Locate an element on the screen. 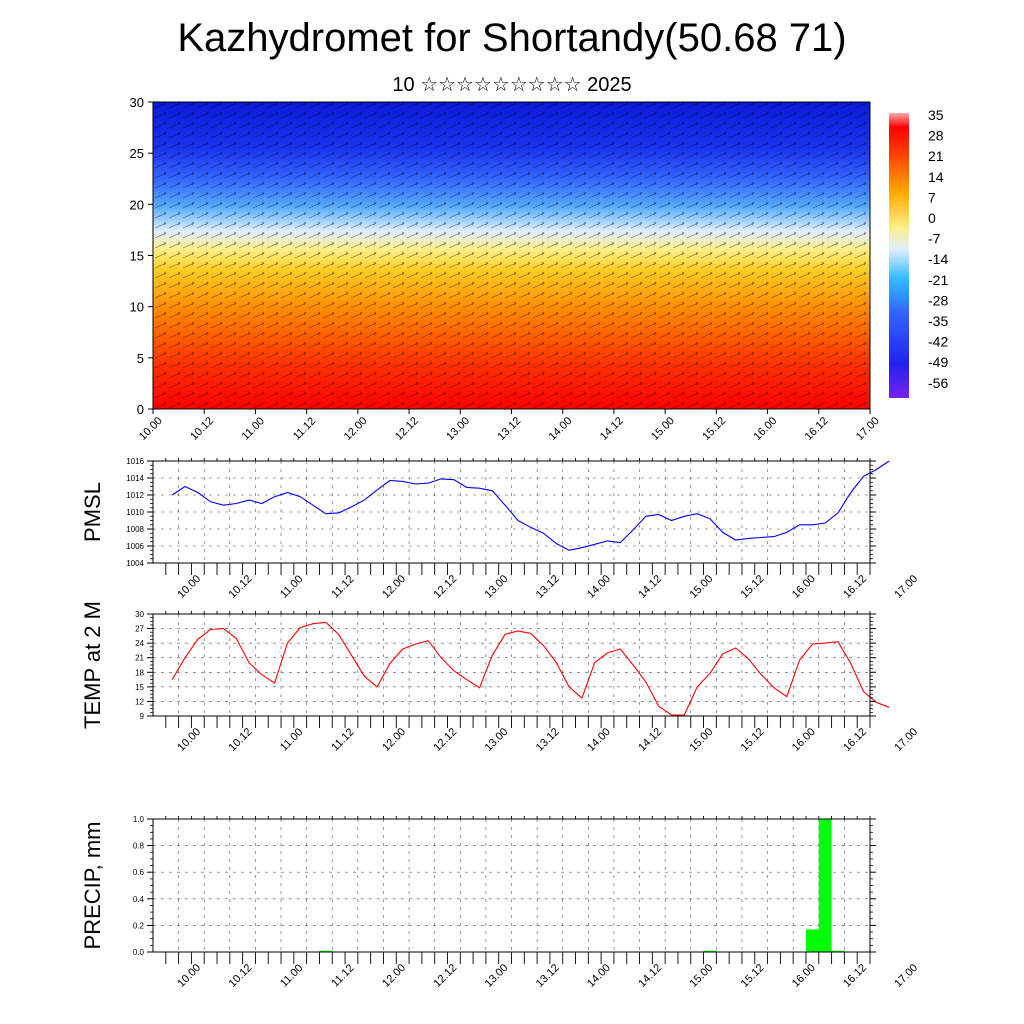  y-tick-label: 9 is located at coordinates (142, 716).